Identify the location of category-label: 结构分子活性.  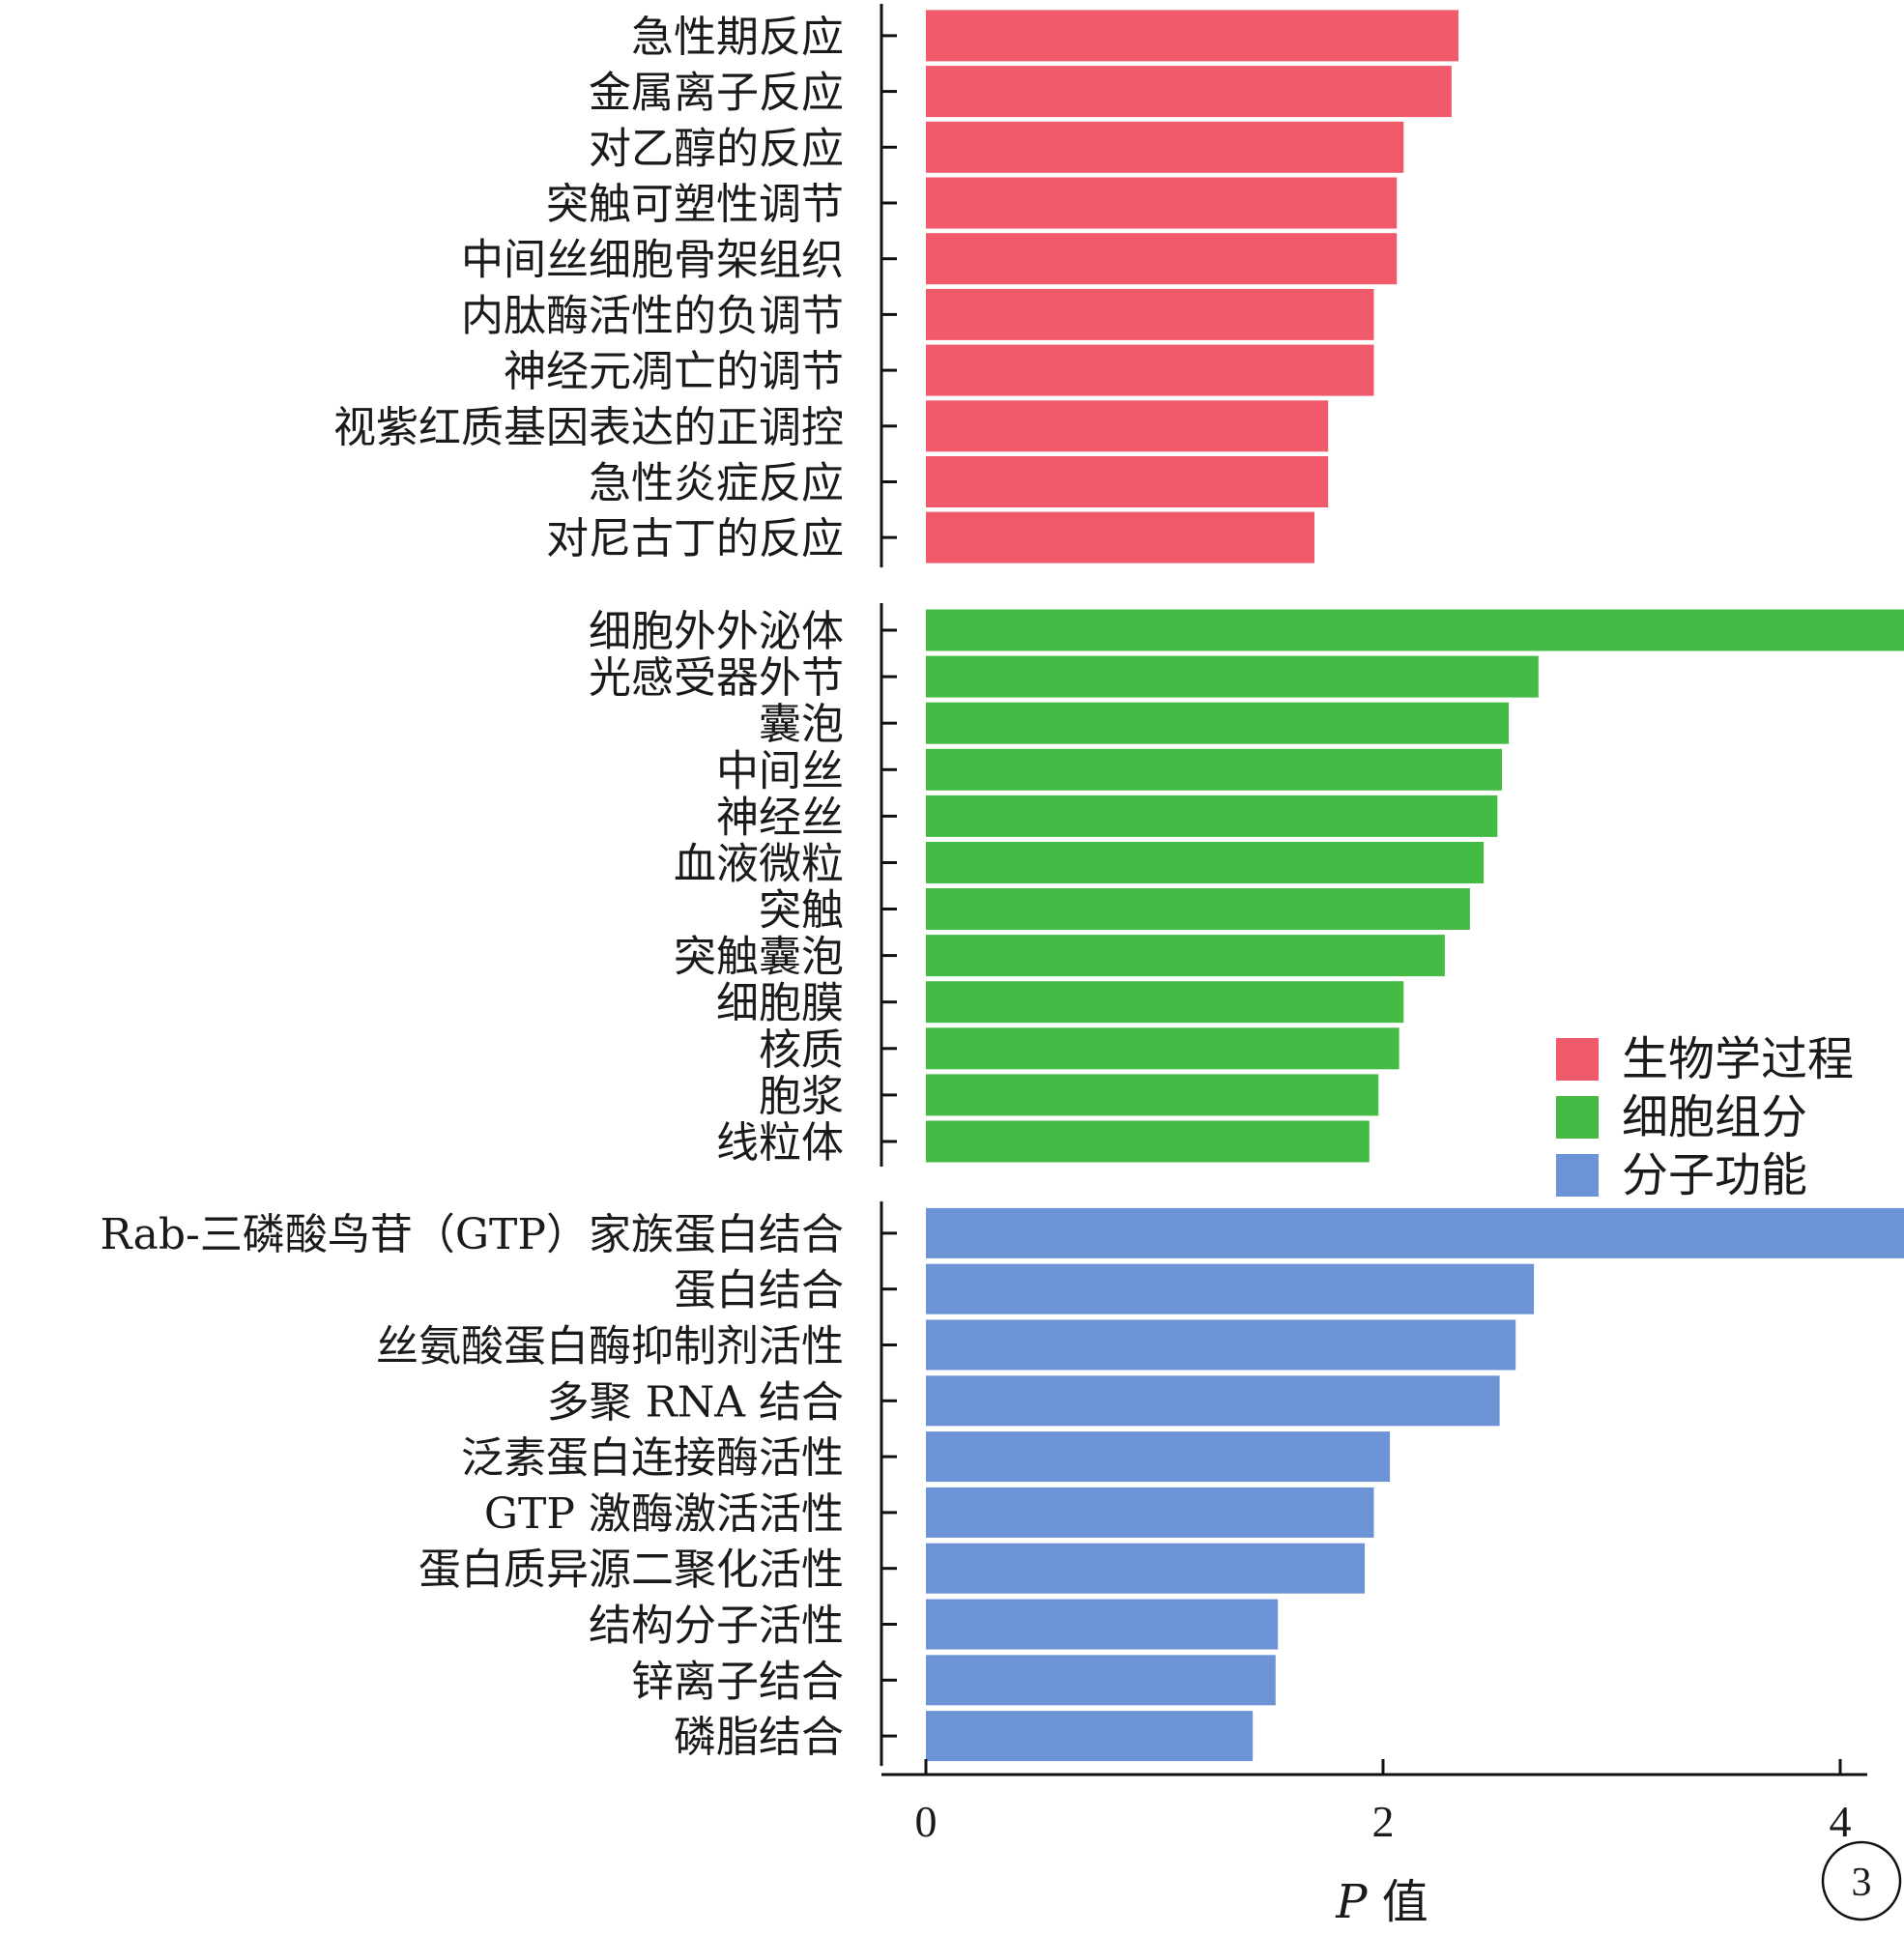
(717, 1626).